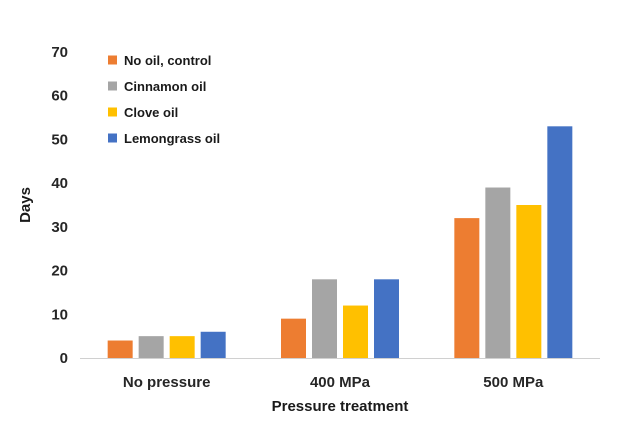 Image resolution: width=620 pixels, height=433 pixels. I want to click on y-tick-label: 40, so click(59, 183).